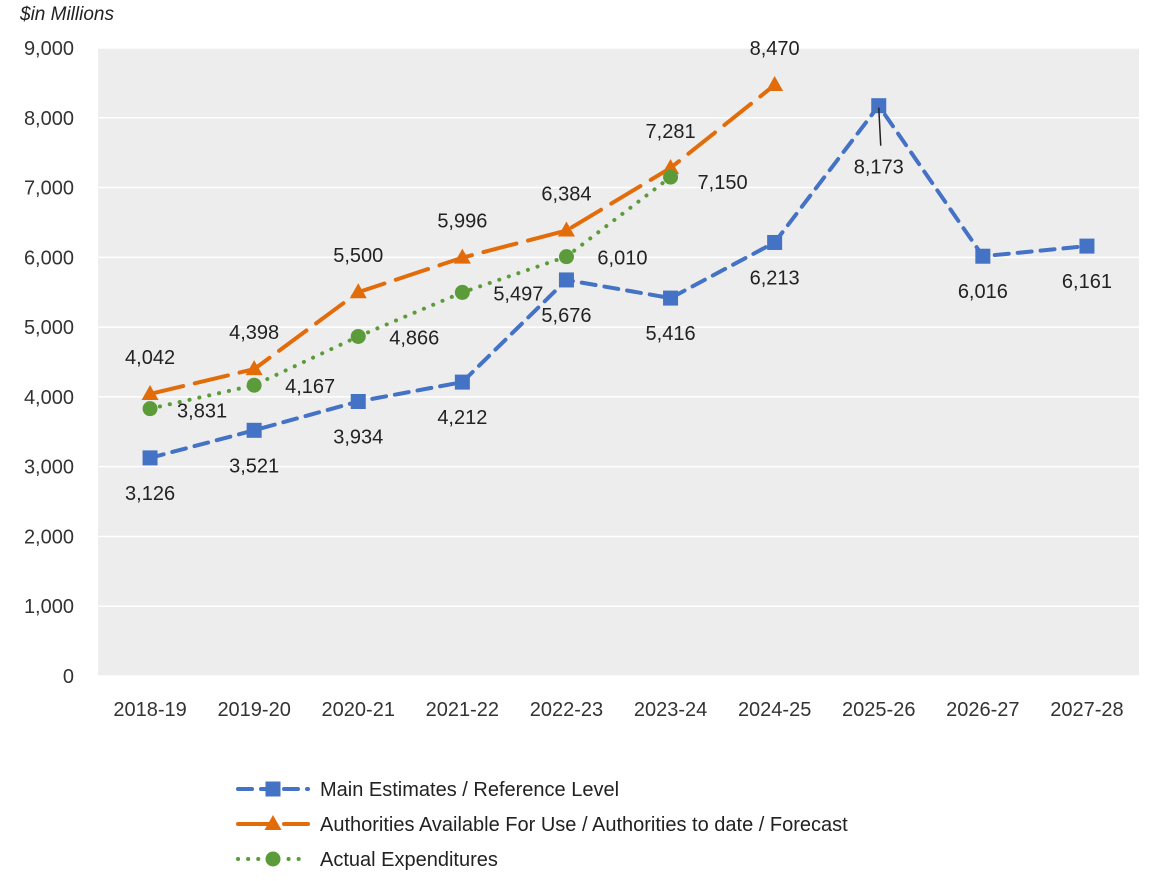 The height and width of the screenshot is (881, 1170). What do you see at coordinates (774, 710) in the screenshot?
I see `x-tick-label: 2024-25` at bounding box center [774, 710].